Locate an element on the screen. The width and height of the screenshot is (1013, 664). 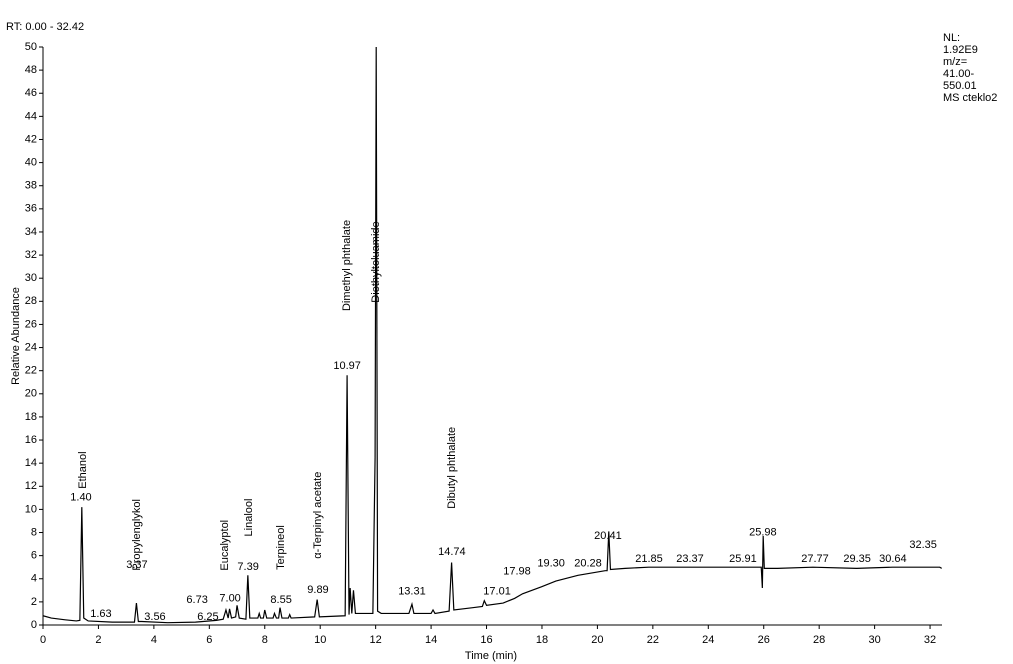
x-tick-label: 24 is located at coordinates (708, 640).